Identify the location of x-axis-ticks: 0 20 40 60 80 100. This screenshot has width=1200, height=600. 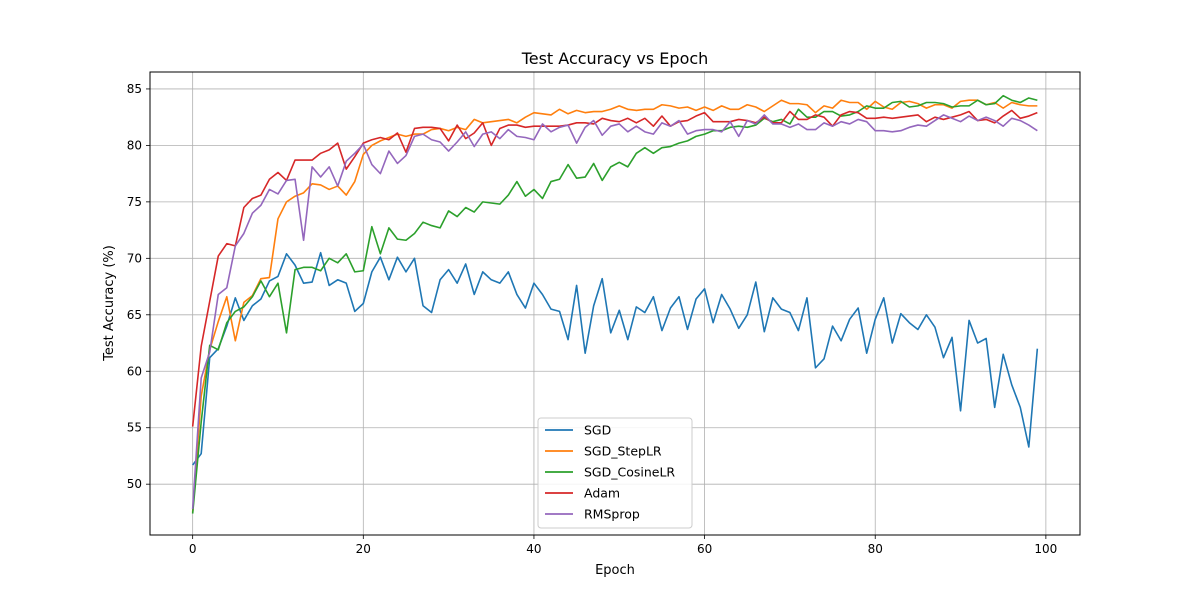
(623, 545).